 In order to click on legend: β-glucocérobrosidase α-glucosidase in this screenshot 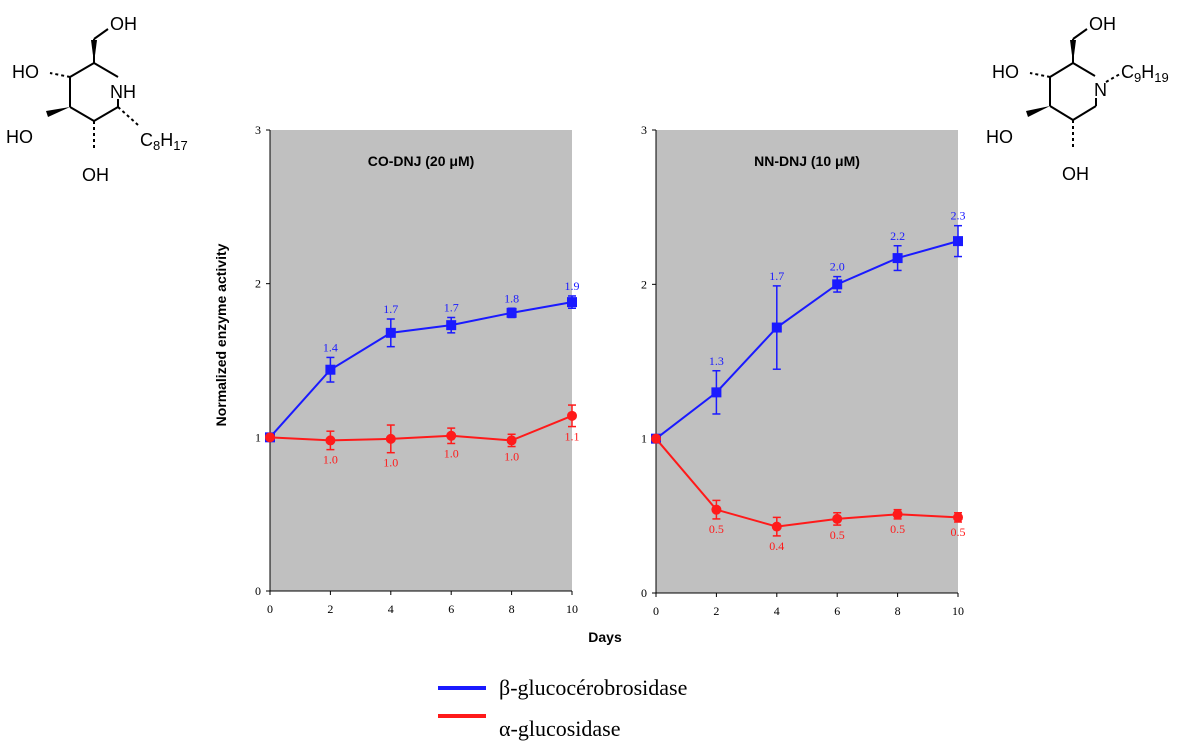, I will do `click(562, 708)`.